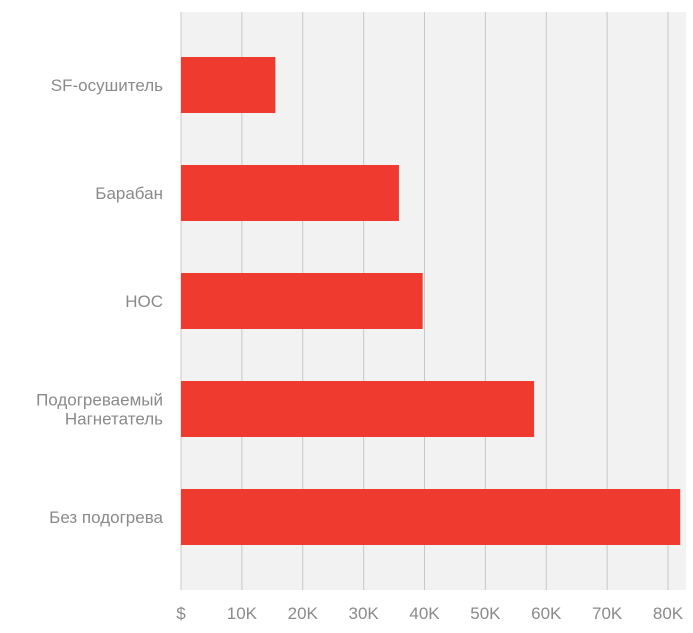  I want to click on x-tick-label: 60K, so click(546, 613).